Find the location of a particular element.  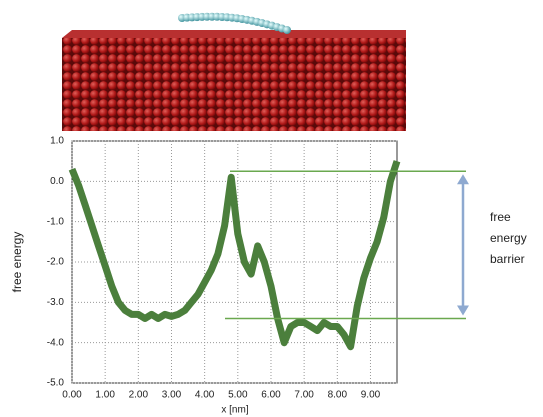

y-tick-label: -1.0 is located at coordinates (56, 221).